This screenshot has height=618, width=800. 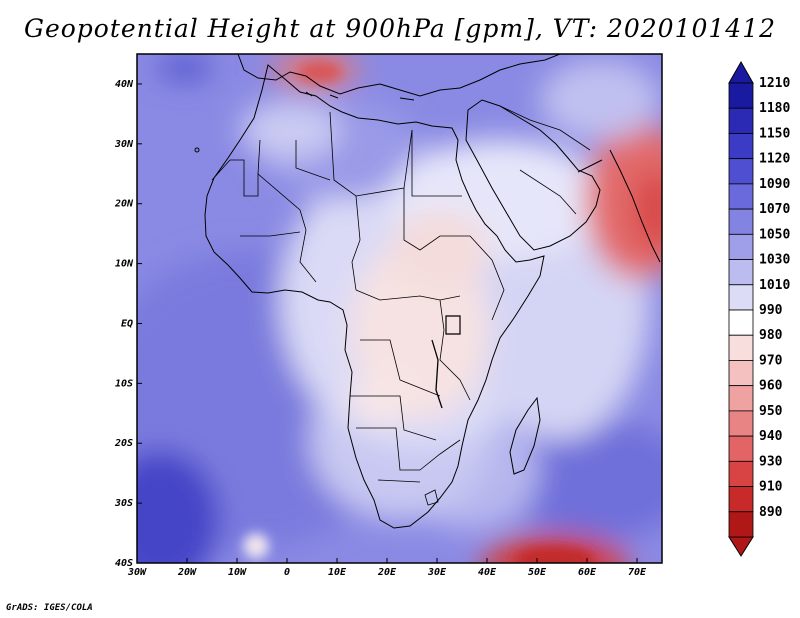 I want to click on lat-tick-label: 10S, so click(x=124, y=383).